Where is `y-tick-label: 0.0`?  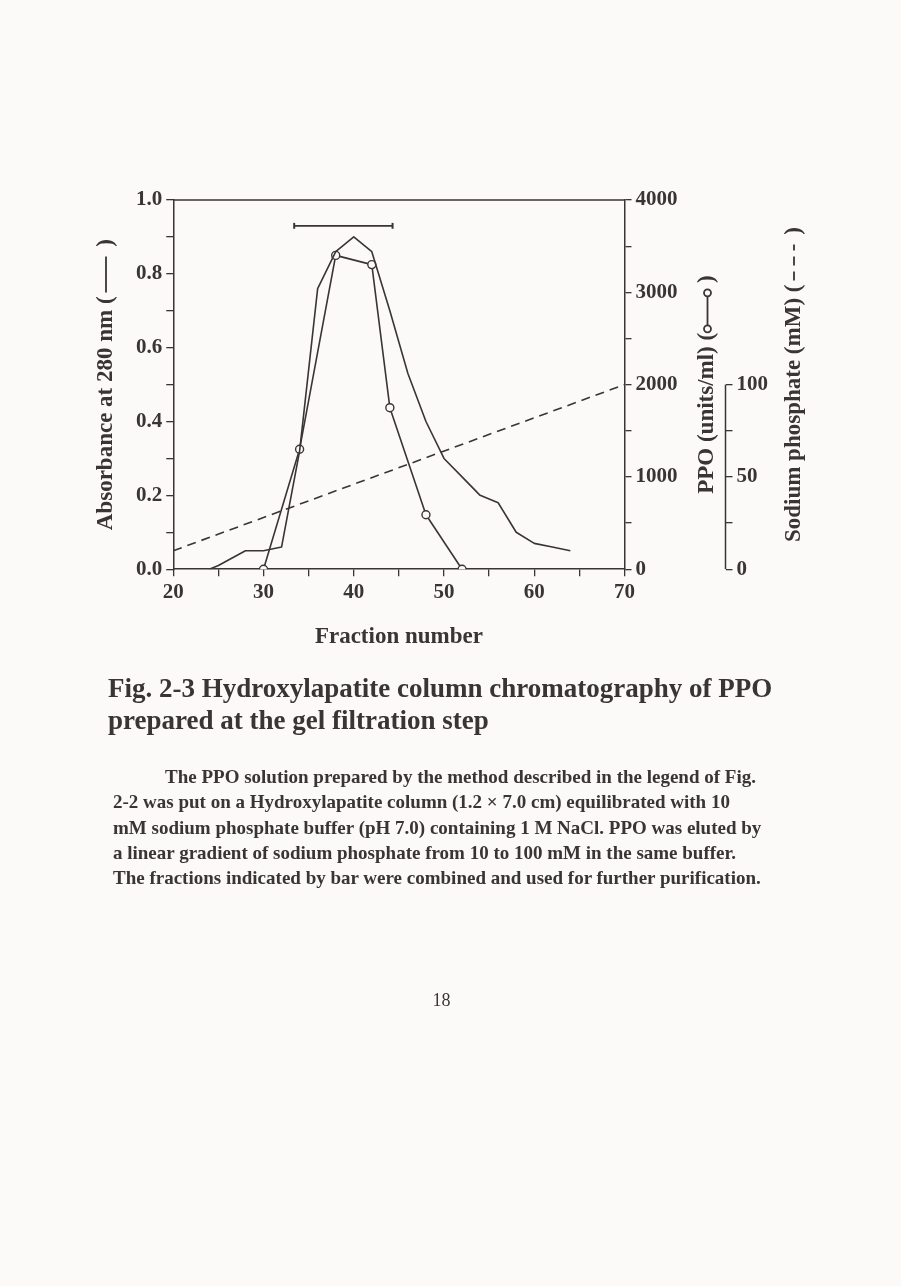
y-tick-label: 0.0 is located at coordinates (149, 567).